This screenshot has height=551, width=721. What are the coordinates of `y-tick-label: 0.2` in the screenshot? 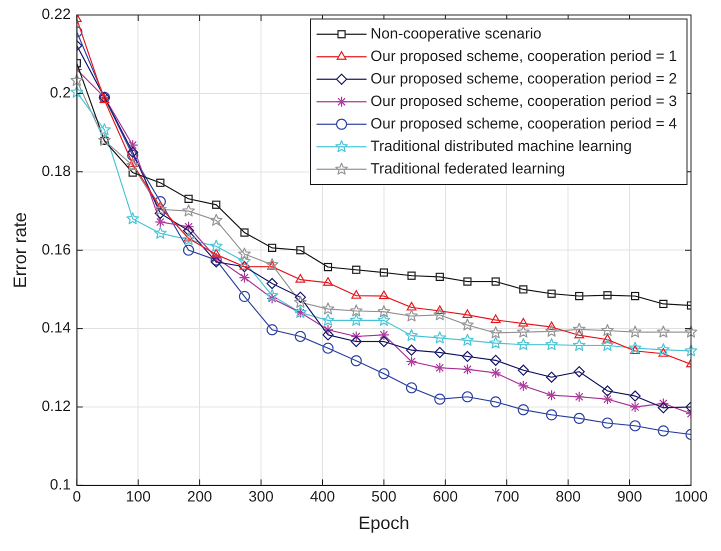 It's located at (60, 93).